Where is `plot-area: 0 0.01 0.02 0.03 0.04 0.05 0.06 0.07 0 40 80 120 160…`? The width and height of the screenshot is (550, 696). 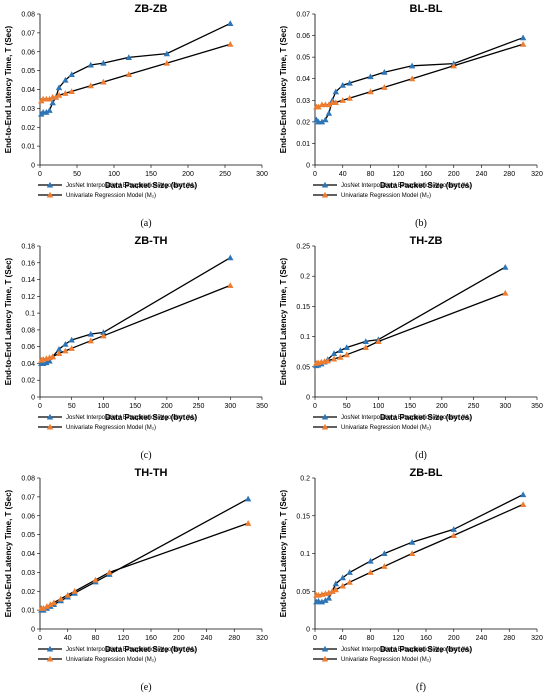
plot-area: 0 0.01 0.02 0.03 0.04 0.05 0.06 0.07 0 40 80 120 160… is located at coordinates (419, 95).